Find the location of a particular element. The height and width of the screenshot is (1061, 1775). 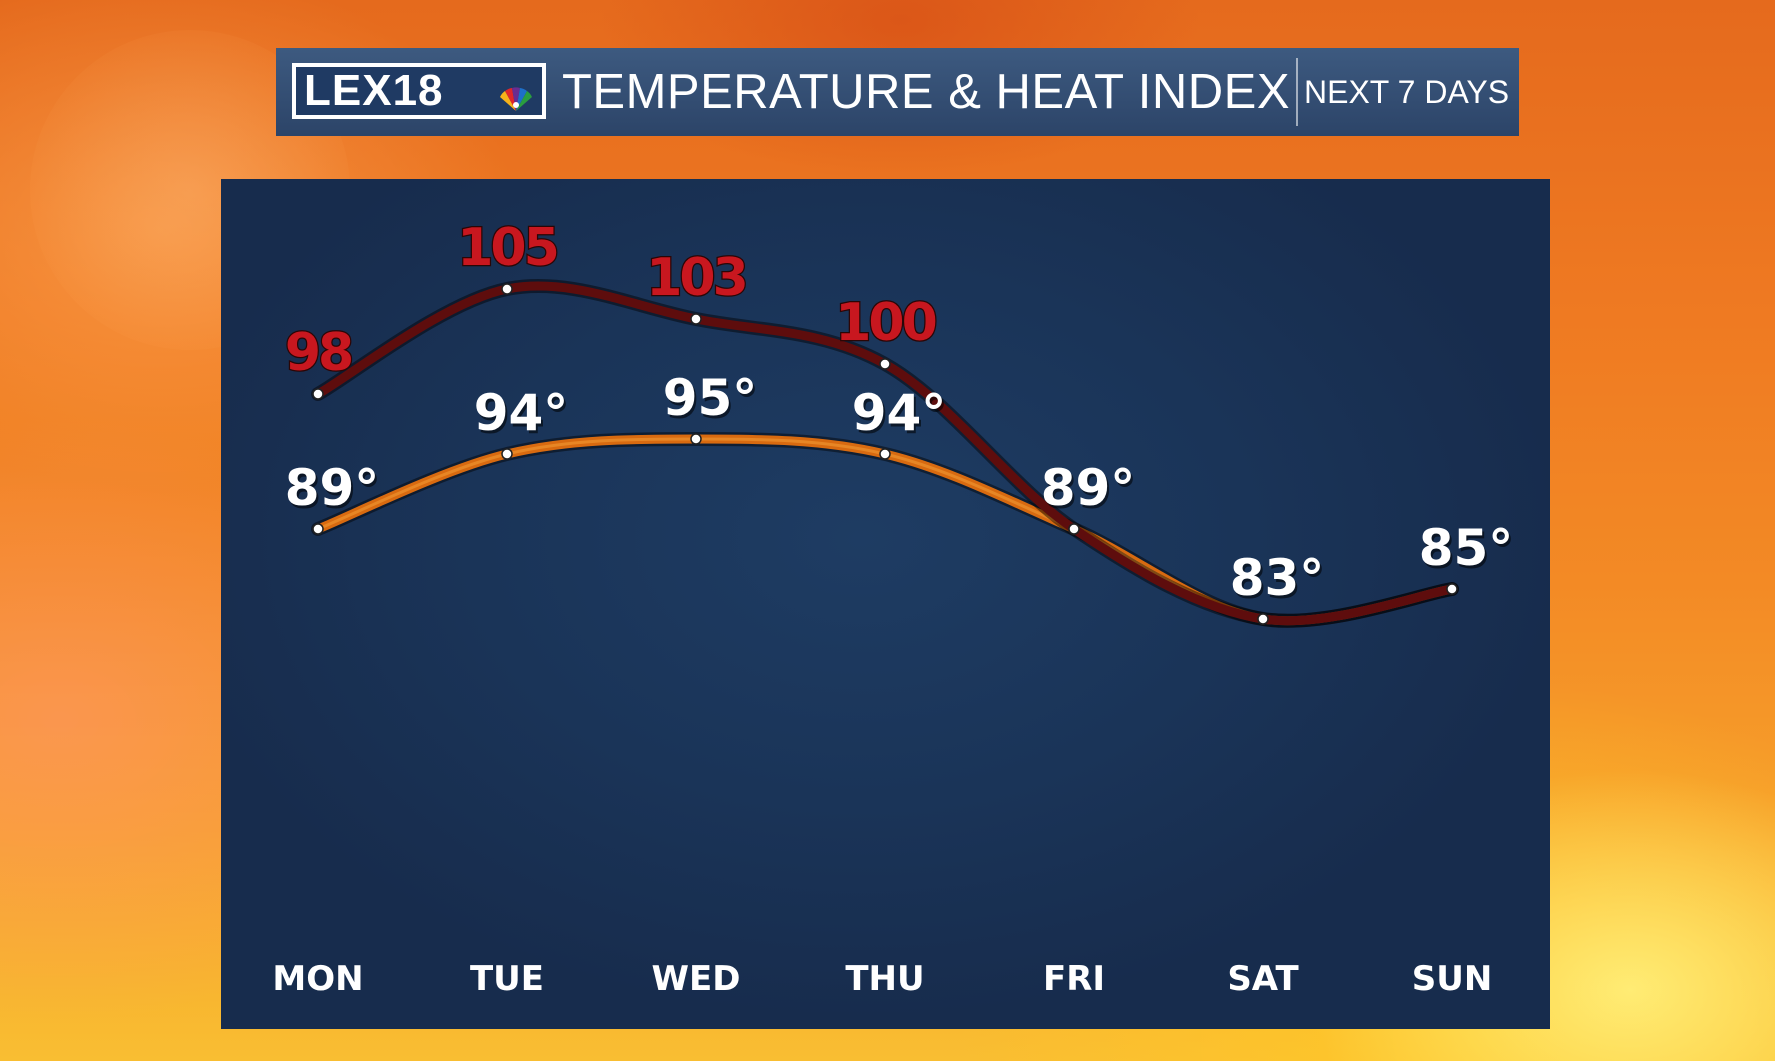

temperature-point-thu is located at coordinates (885, 454).